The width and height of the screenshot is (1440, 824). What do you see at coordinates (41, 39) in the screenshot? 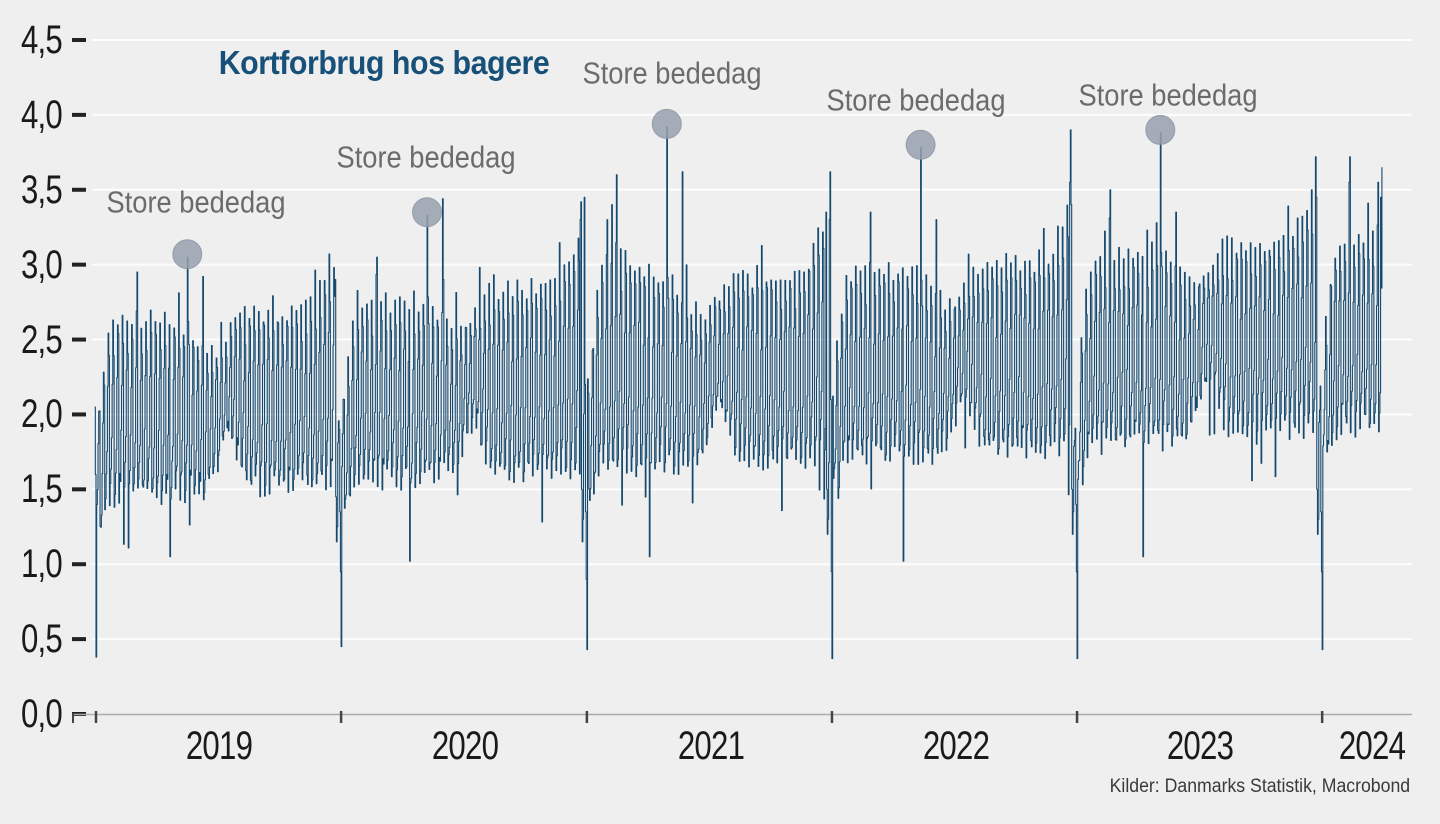
I see `y-axis-label-4,5: 4,5` at bounding box center [41, 39].